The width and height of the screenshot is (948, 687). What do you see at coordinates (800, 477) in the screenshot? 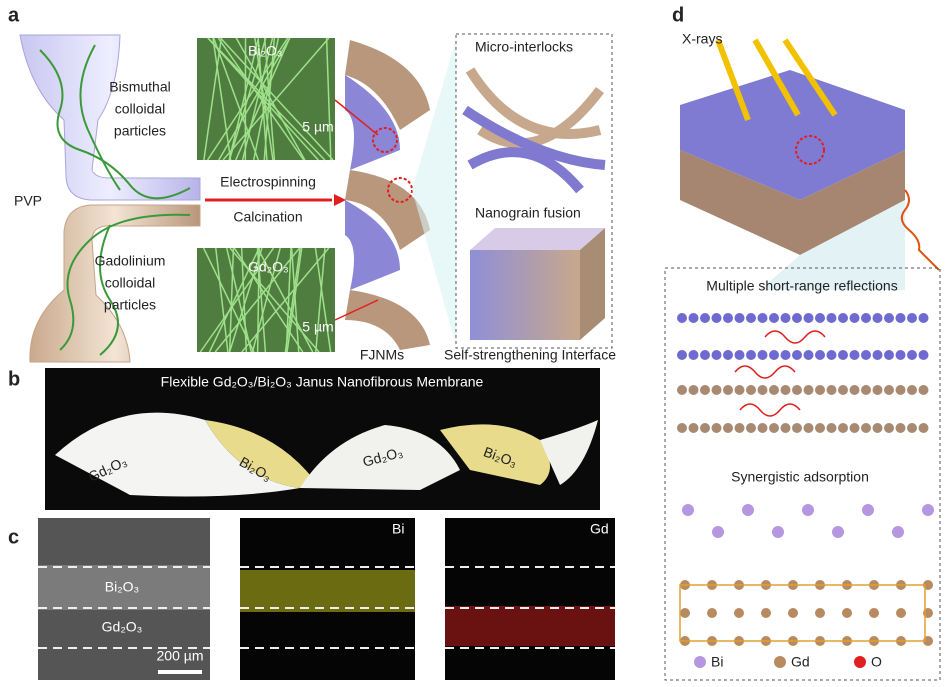
I see `label: Synergistic adsorption` at bounding box center [800, 477].